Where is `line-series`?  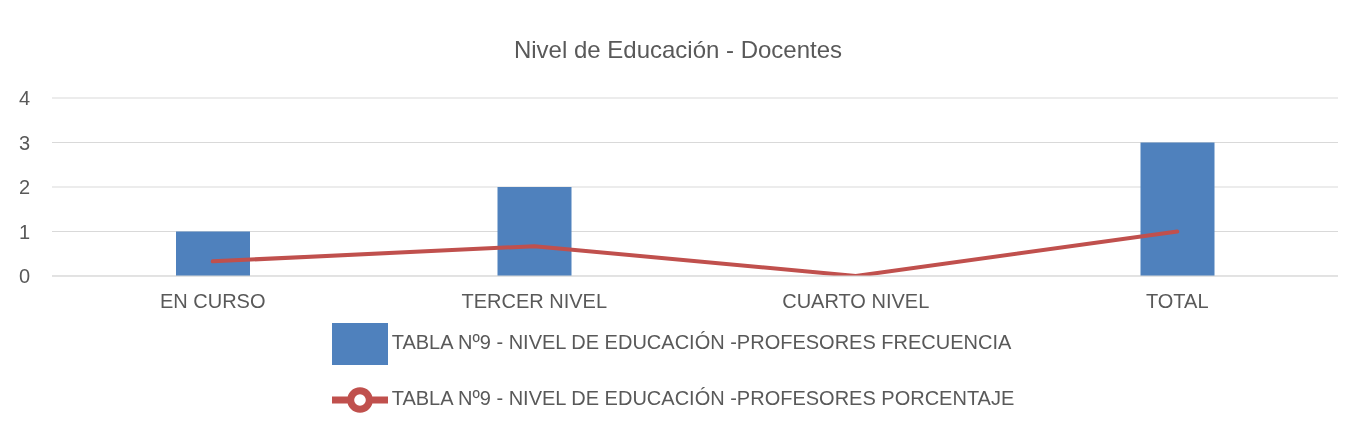 line-series is located at coordinates (695, 252).